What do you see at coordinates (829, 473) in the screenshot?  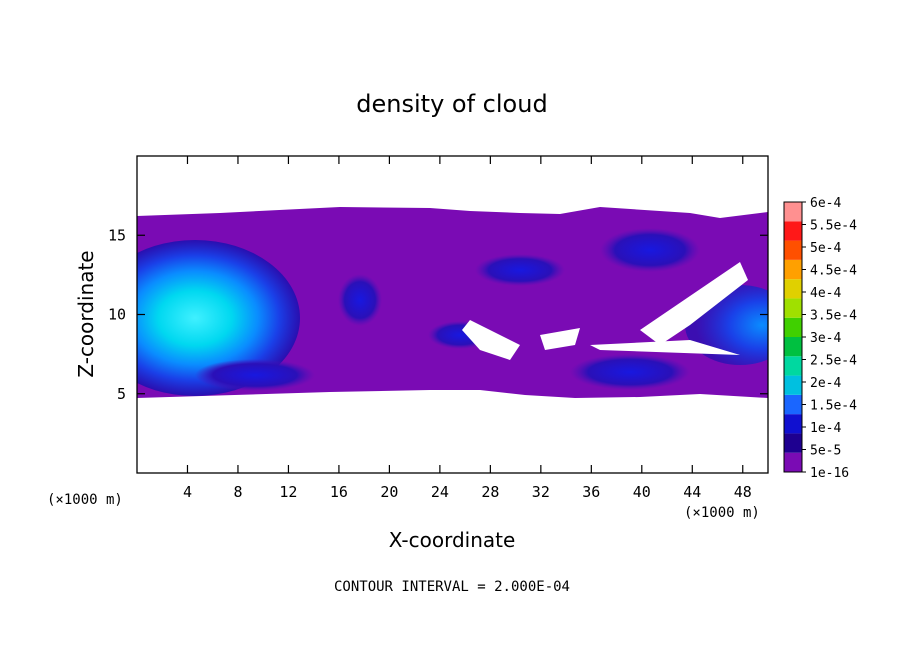 I see `colorbar-label: 1e-16` at bounding box center [829, 473].